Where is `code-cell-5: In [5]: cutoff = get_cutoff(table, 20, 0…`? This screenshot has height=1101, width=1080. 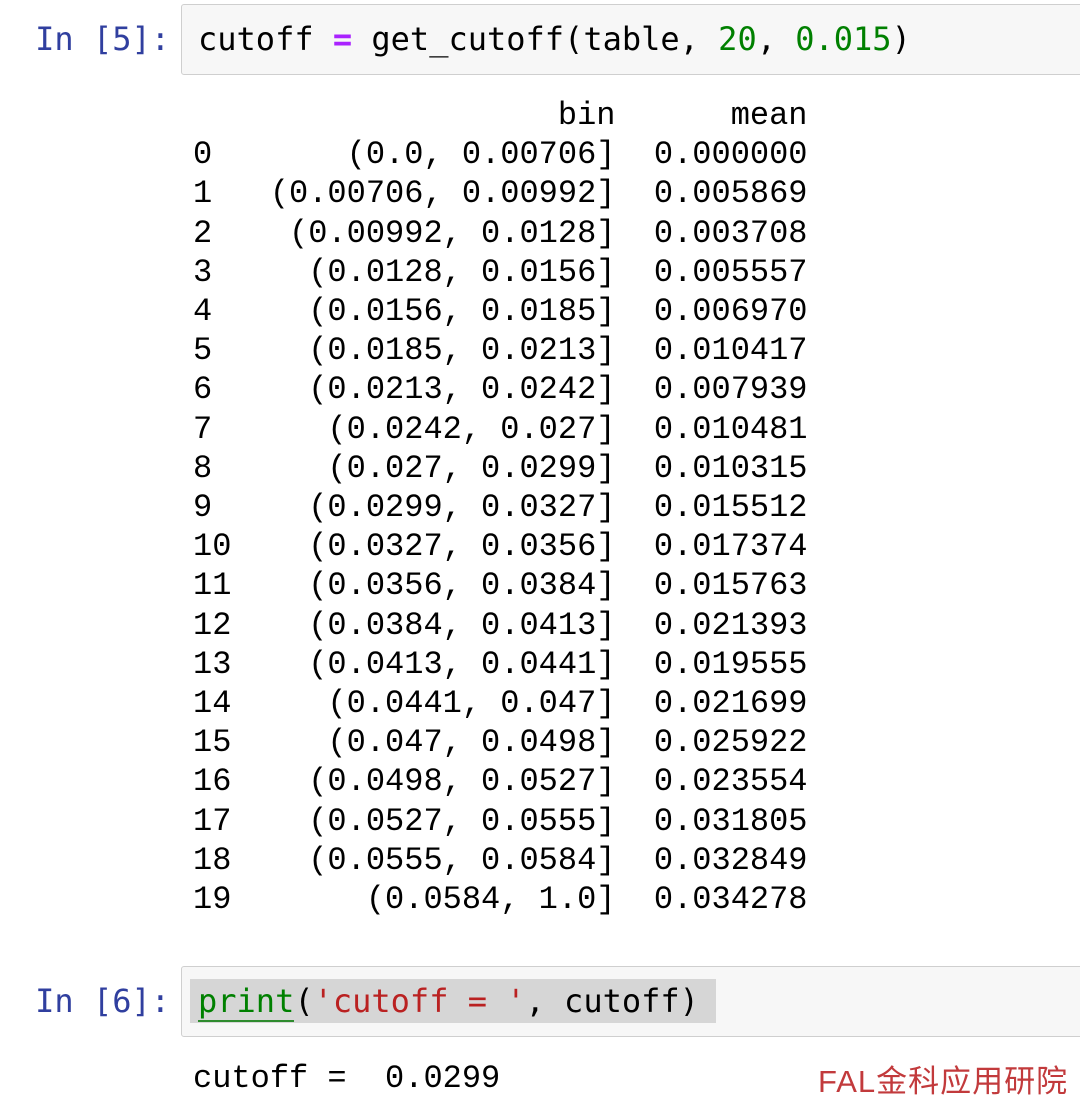 code-cell-5: In [5]: cutoff = get_cutoff(table, 20, 0… is located at coordinates (540, 39).